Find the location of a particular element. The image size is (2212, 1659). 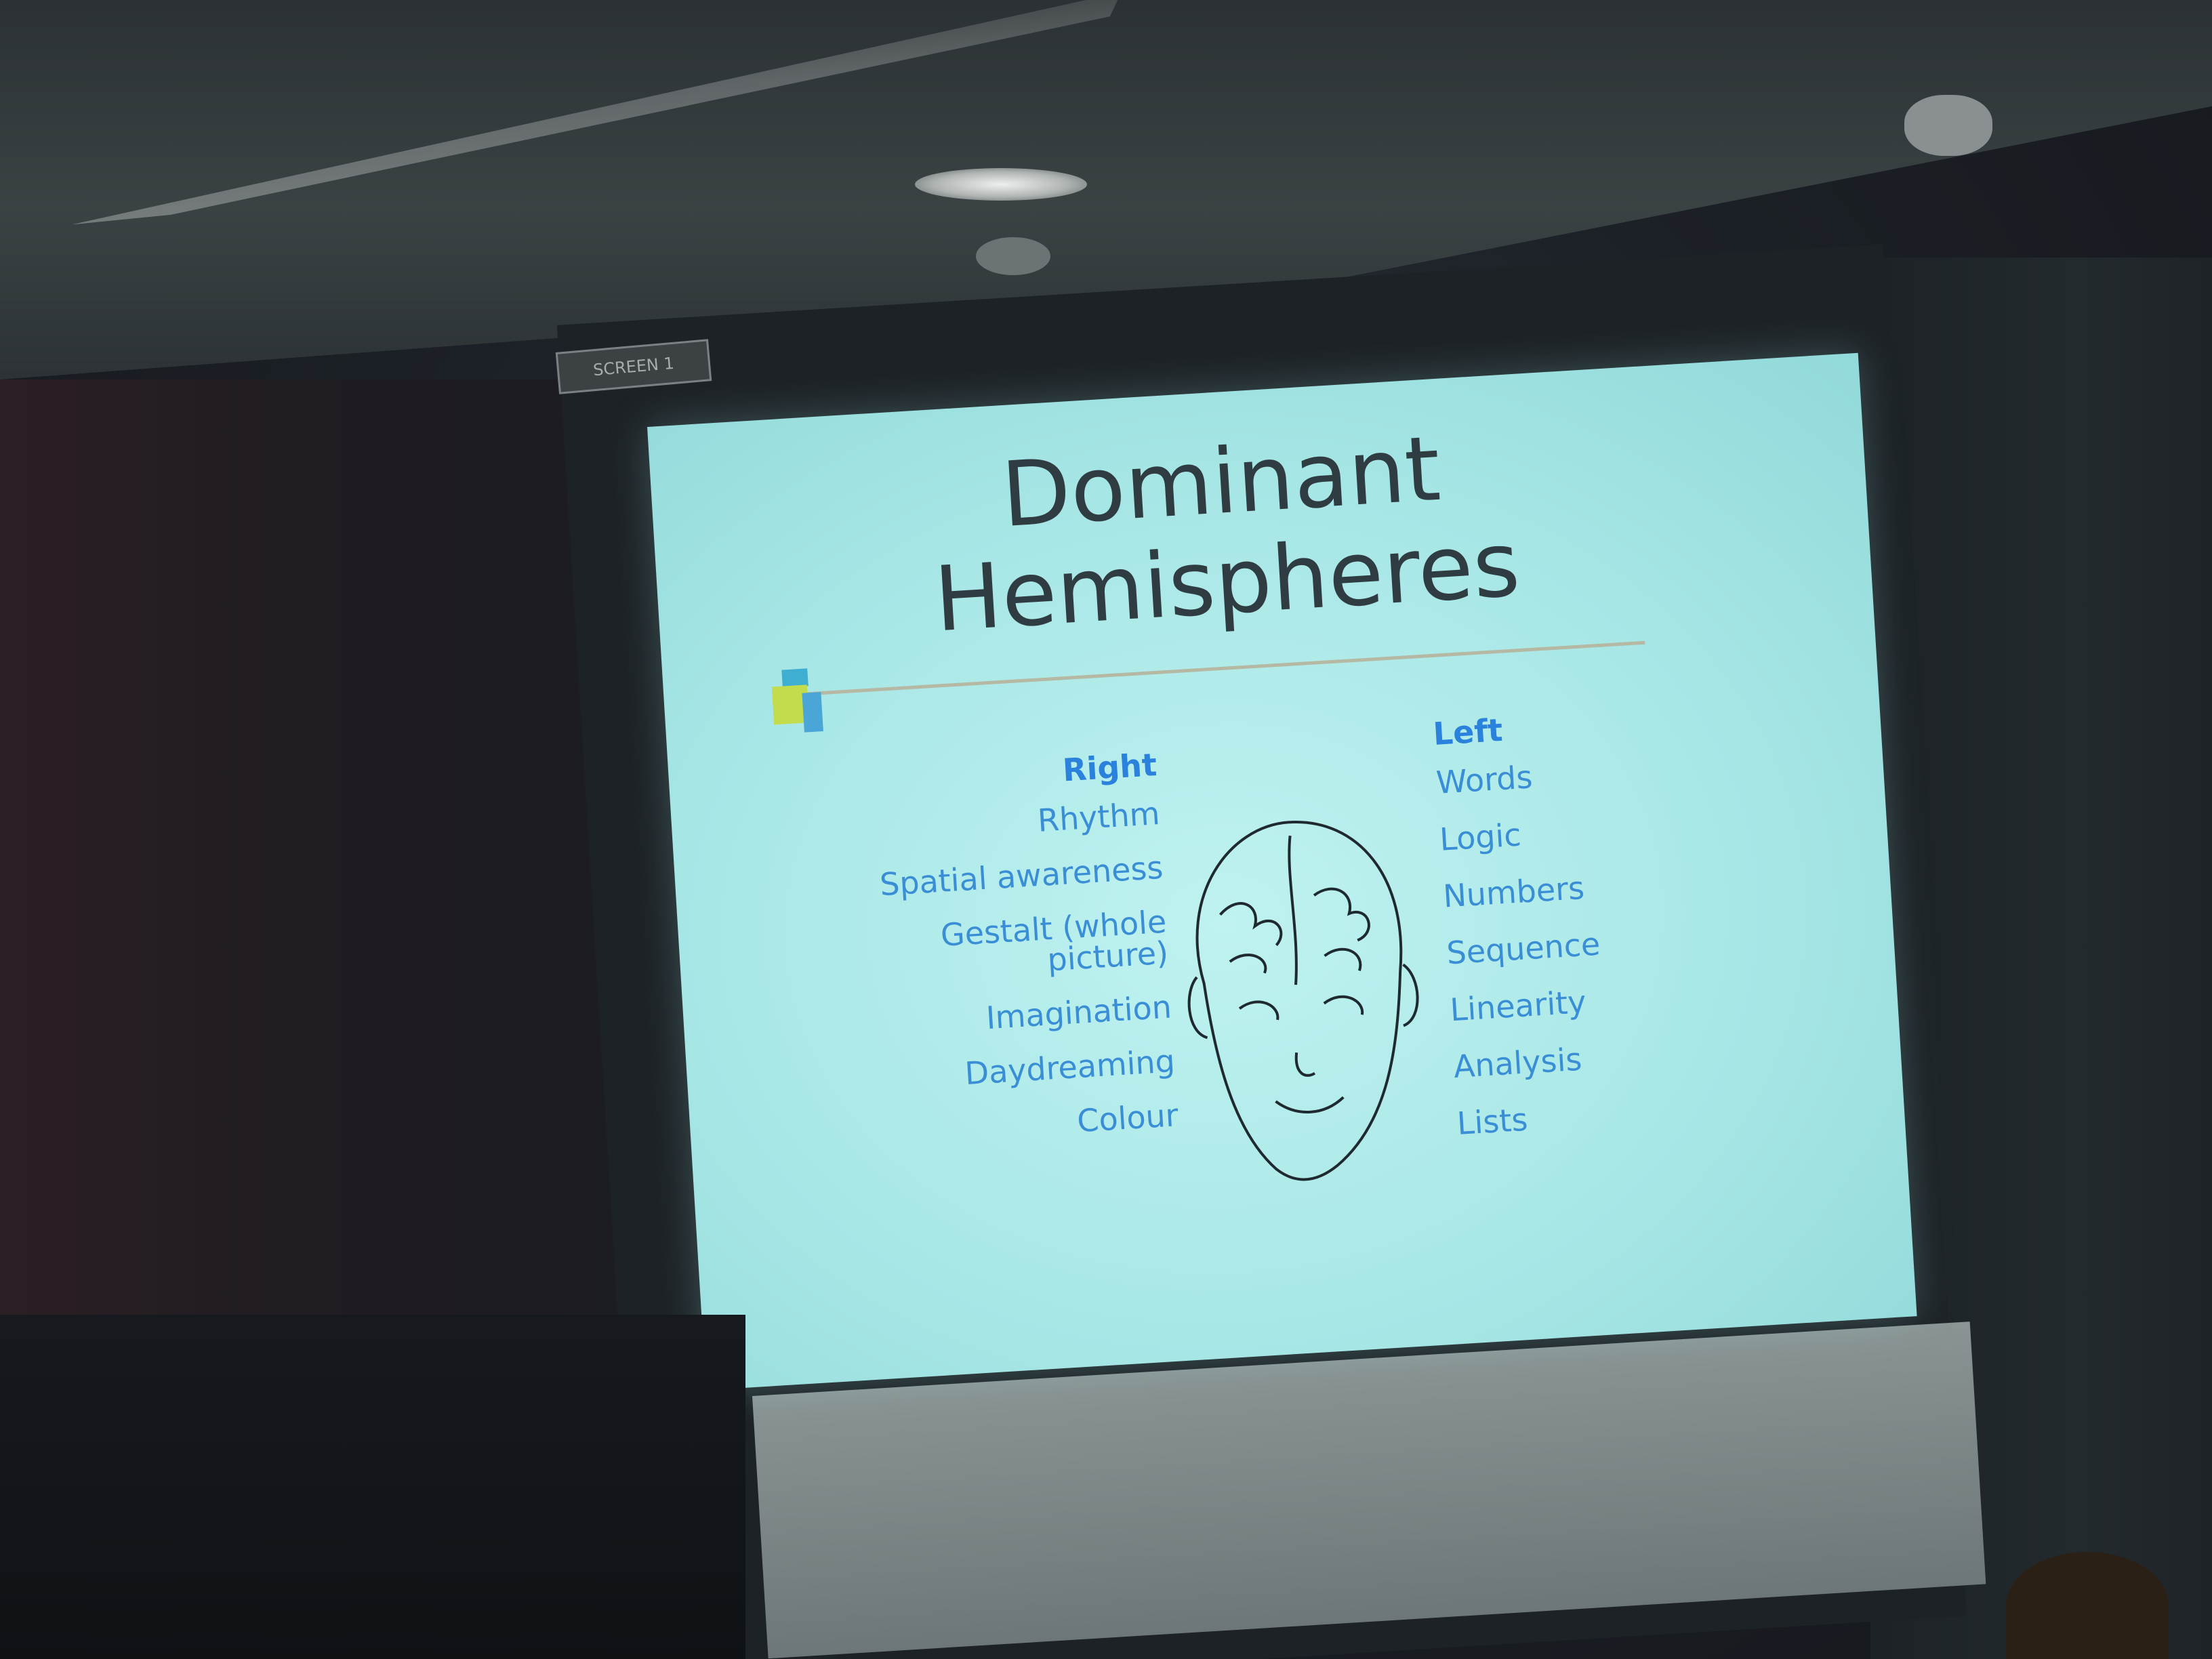

list-item: Gestalt (whole picture) is located at coordinates (1054, 941).